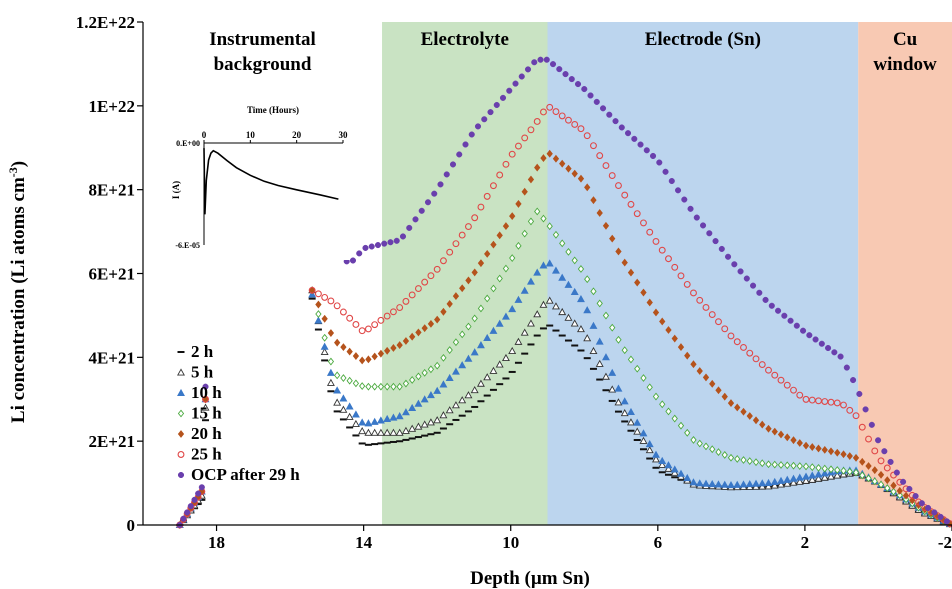 The width and height of the screenshot is (952, 589). What do you see at coordinates (805, 542) in the screenshot?
I see `x-tick-label: 2` at bounding box center [805, 542].